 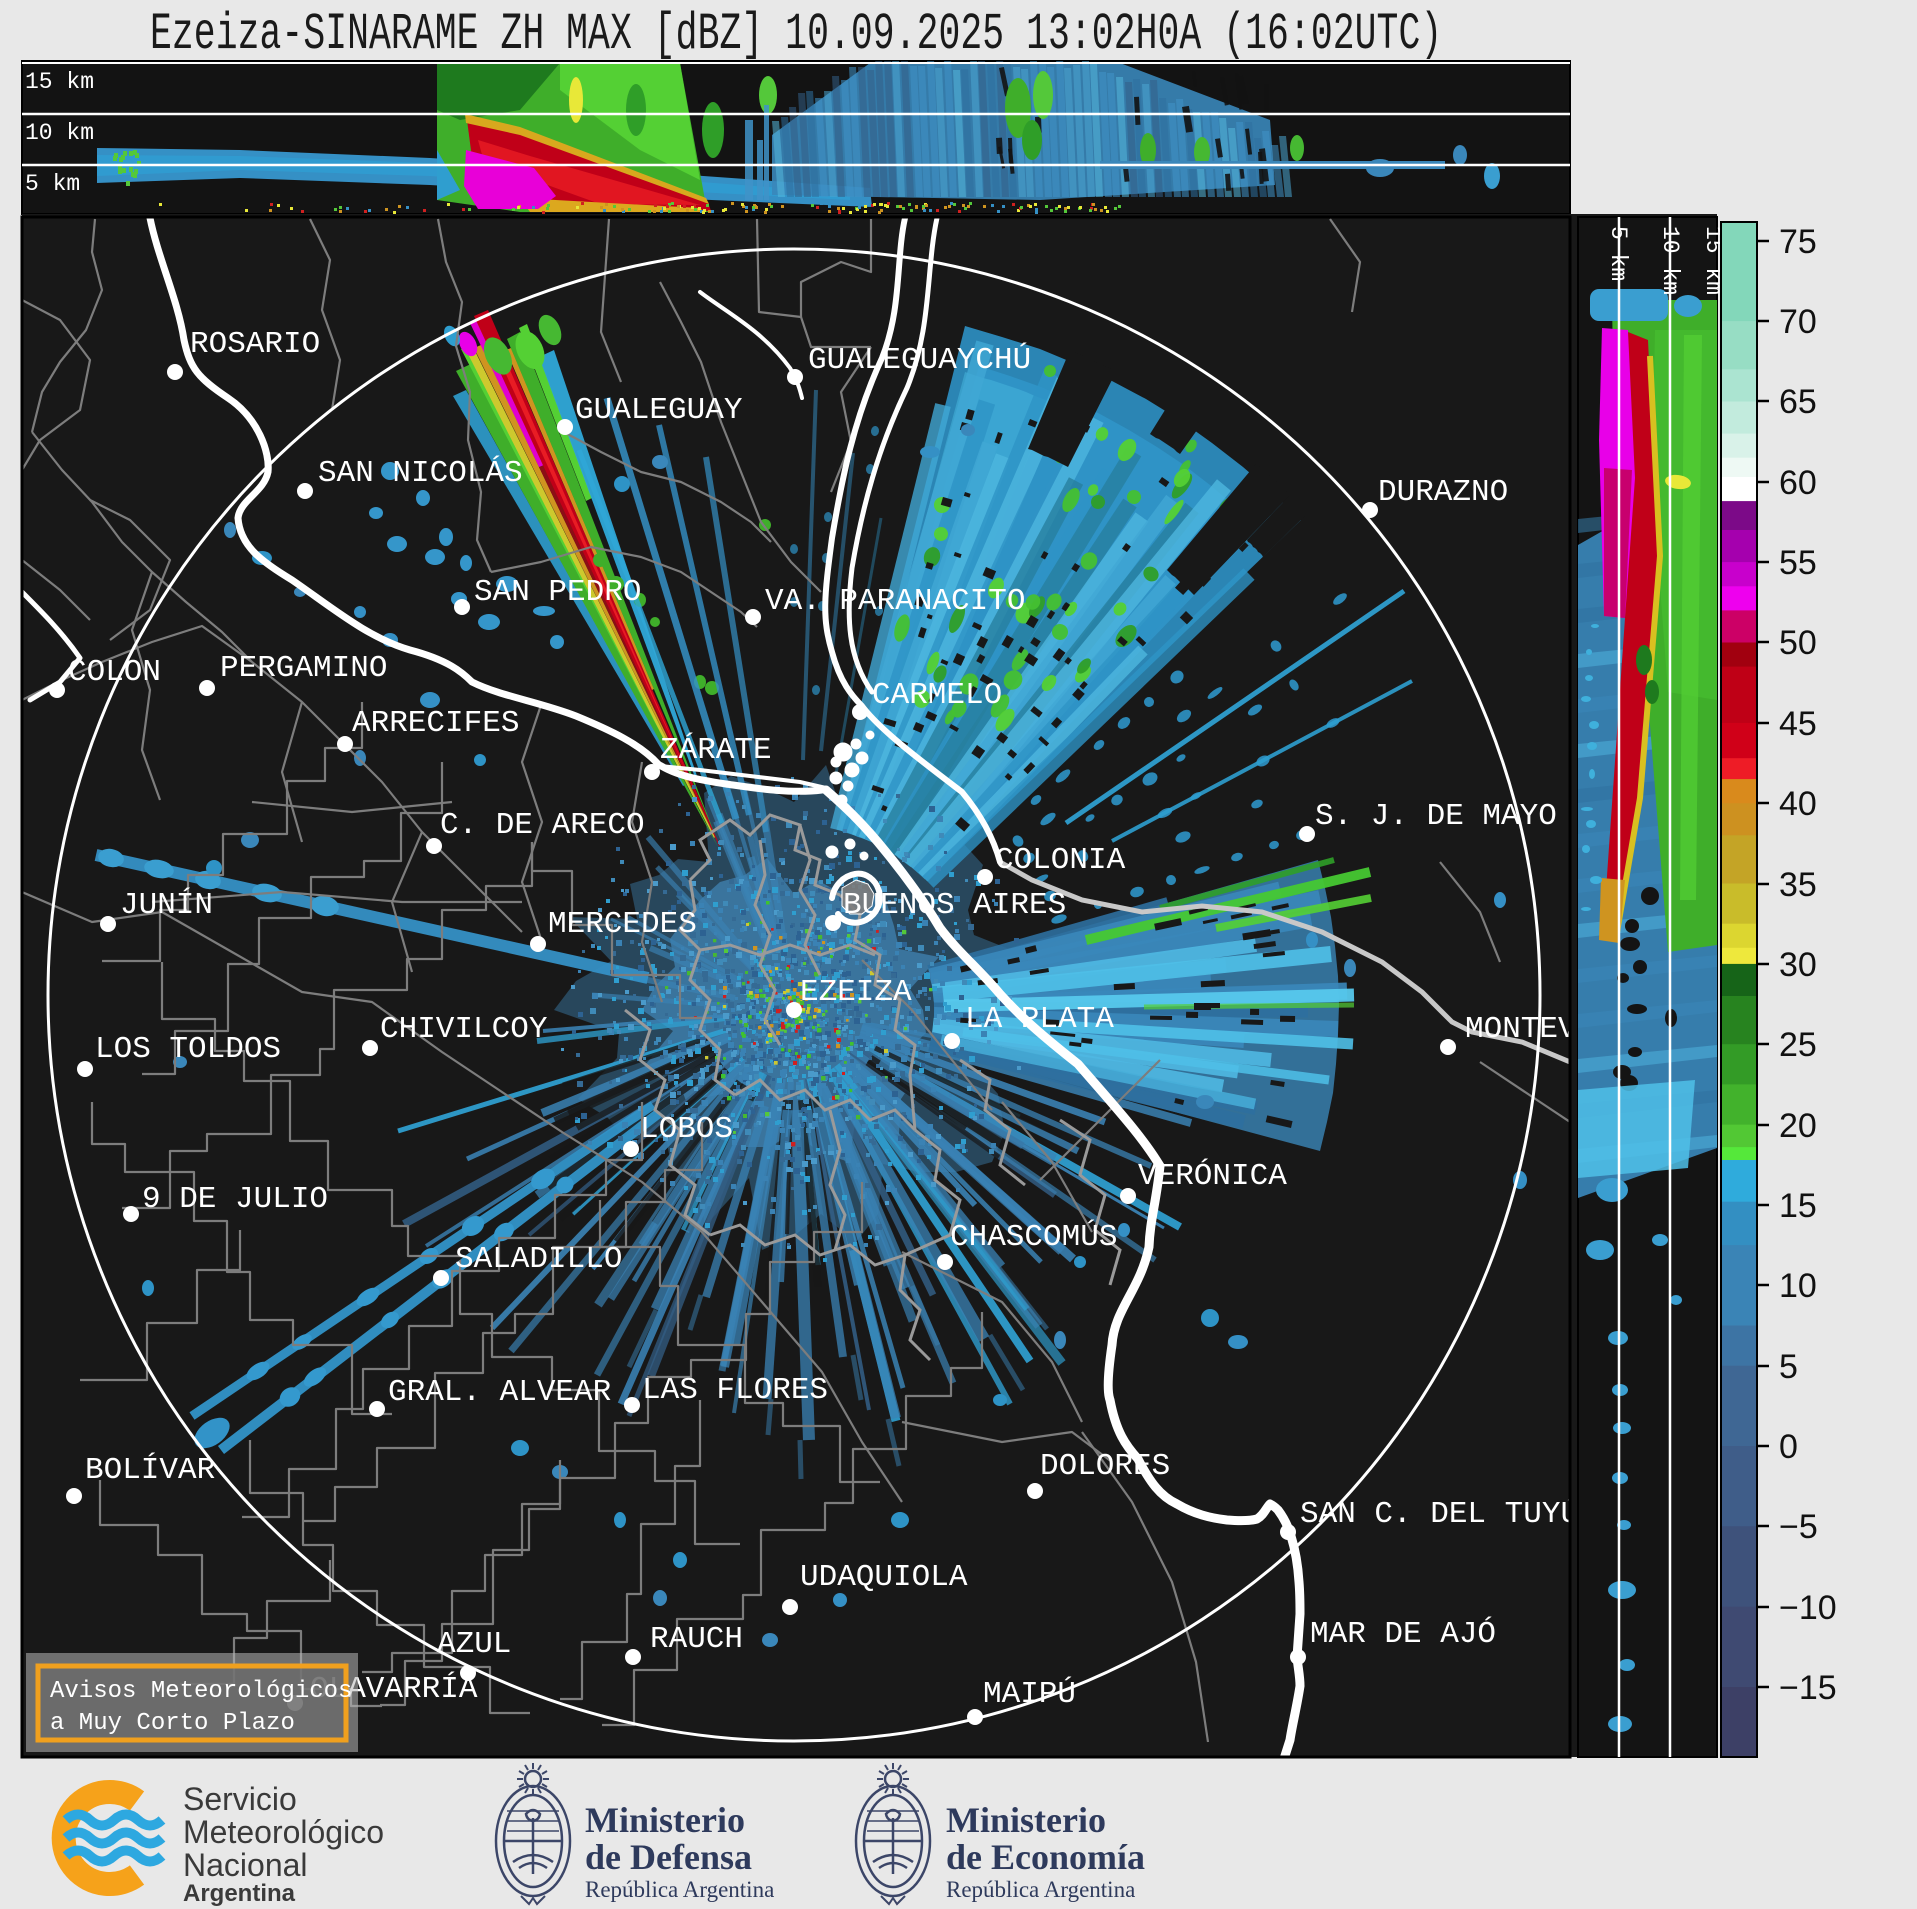 What do you see at coordinates (1798, 1126) in the screenshot?
I see `svg-text: 20` at bounding box center [1798, 1126].